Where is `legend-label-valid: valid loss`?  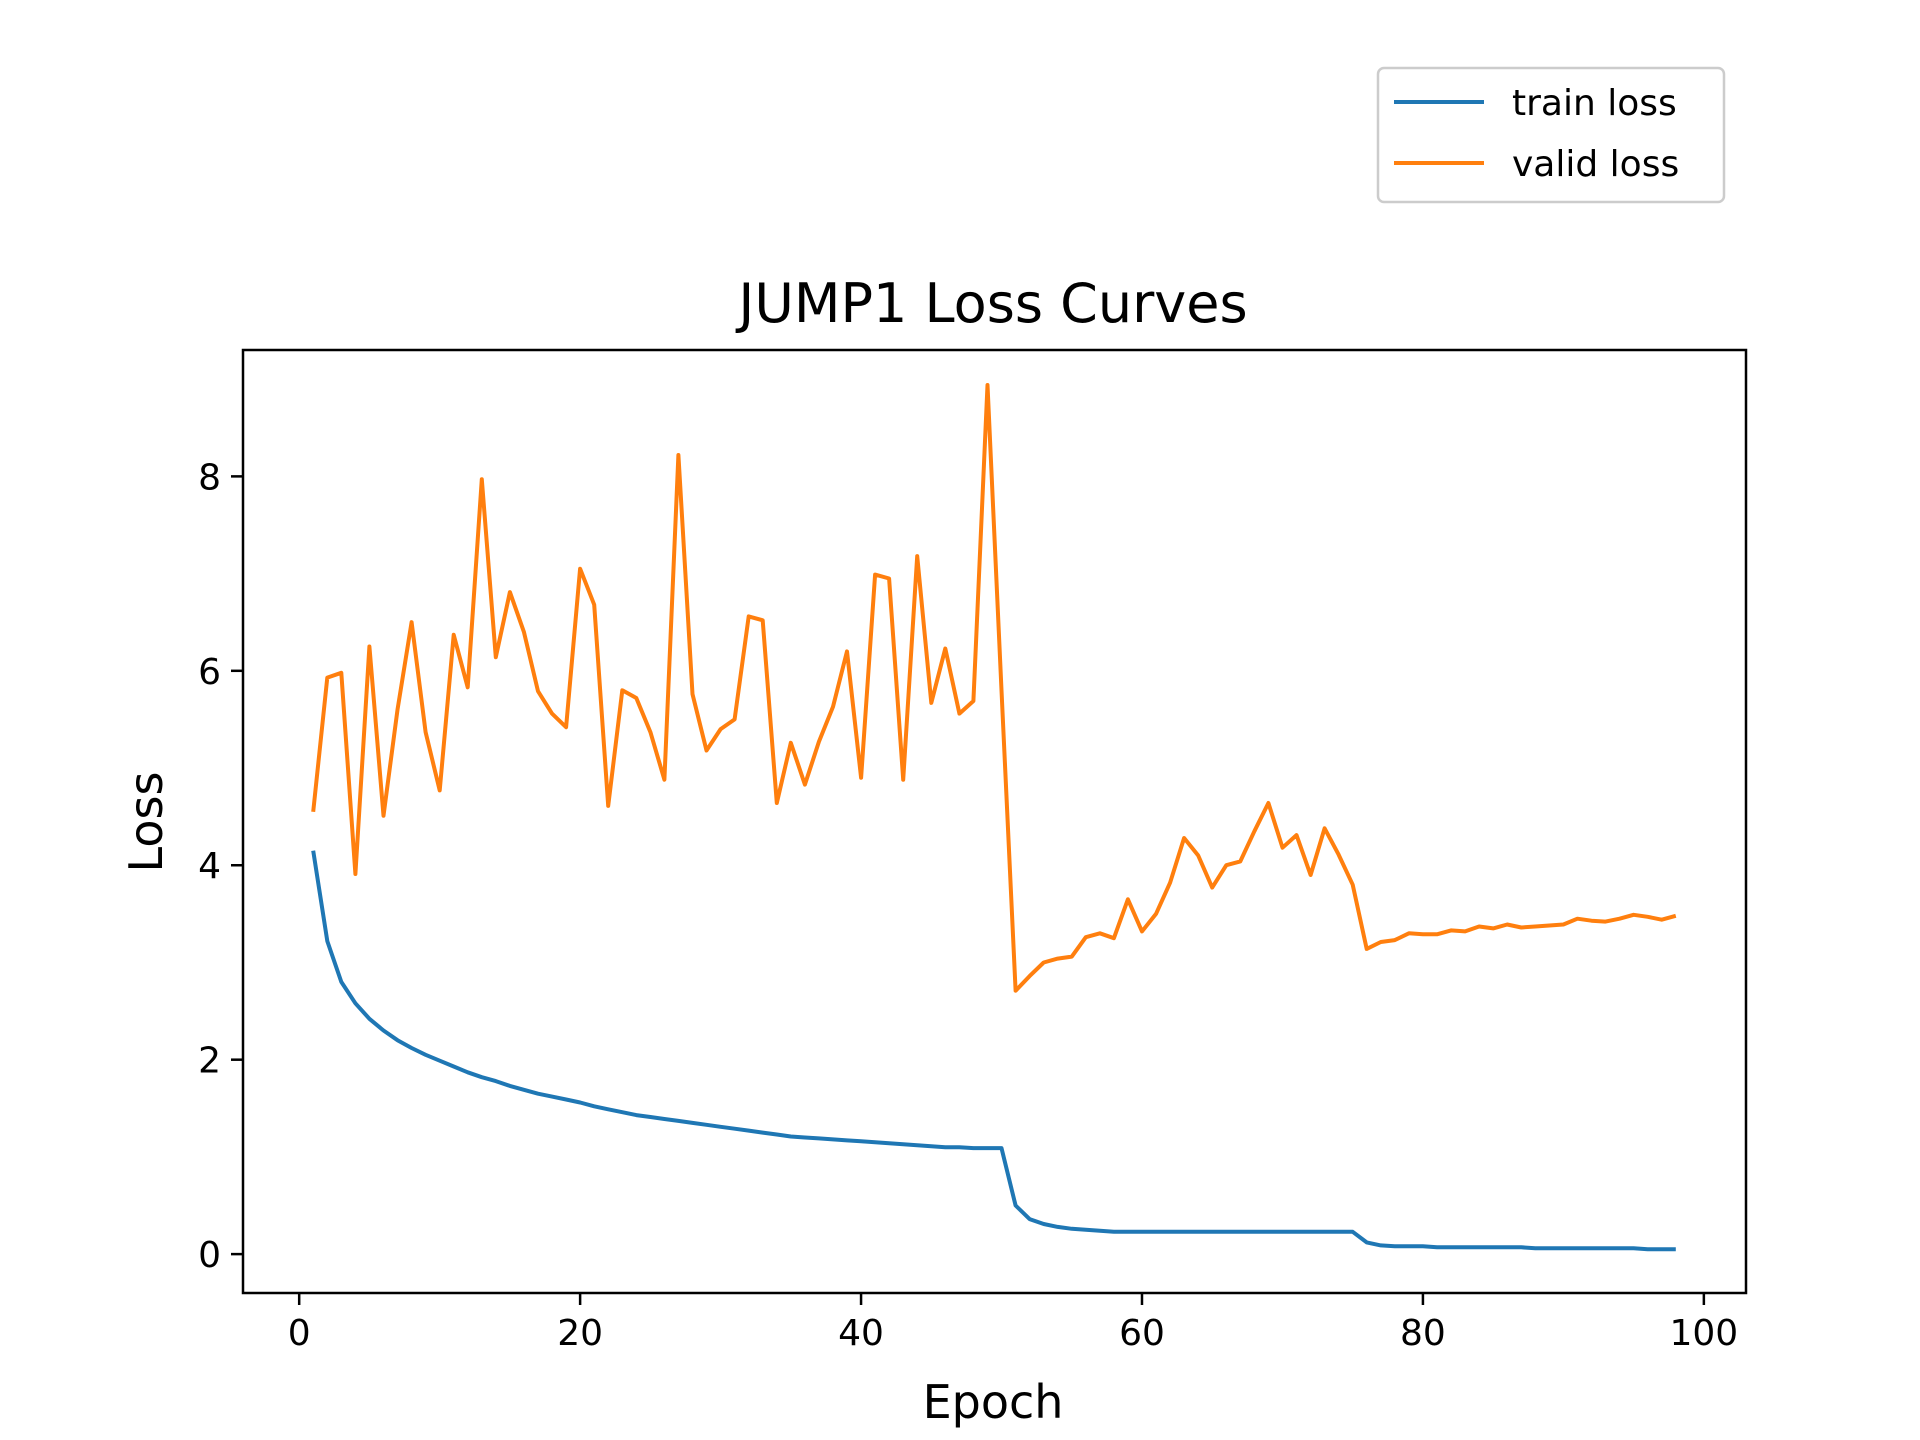 legend-label-valid: valid loss is located at coordinates (1595, 164).